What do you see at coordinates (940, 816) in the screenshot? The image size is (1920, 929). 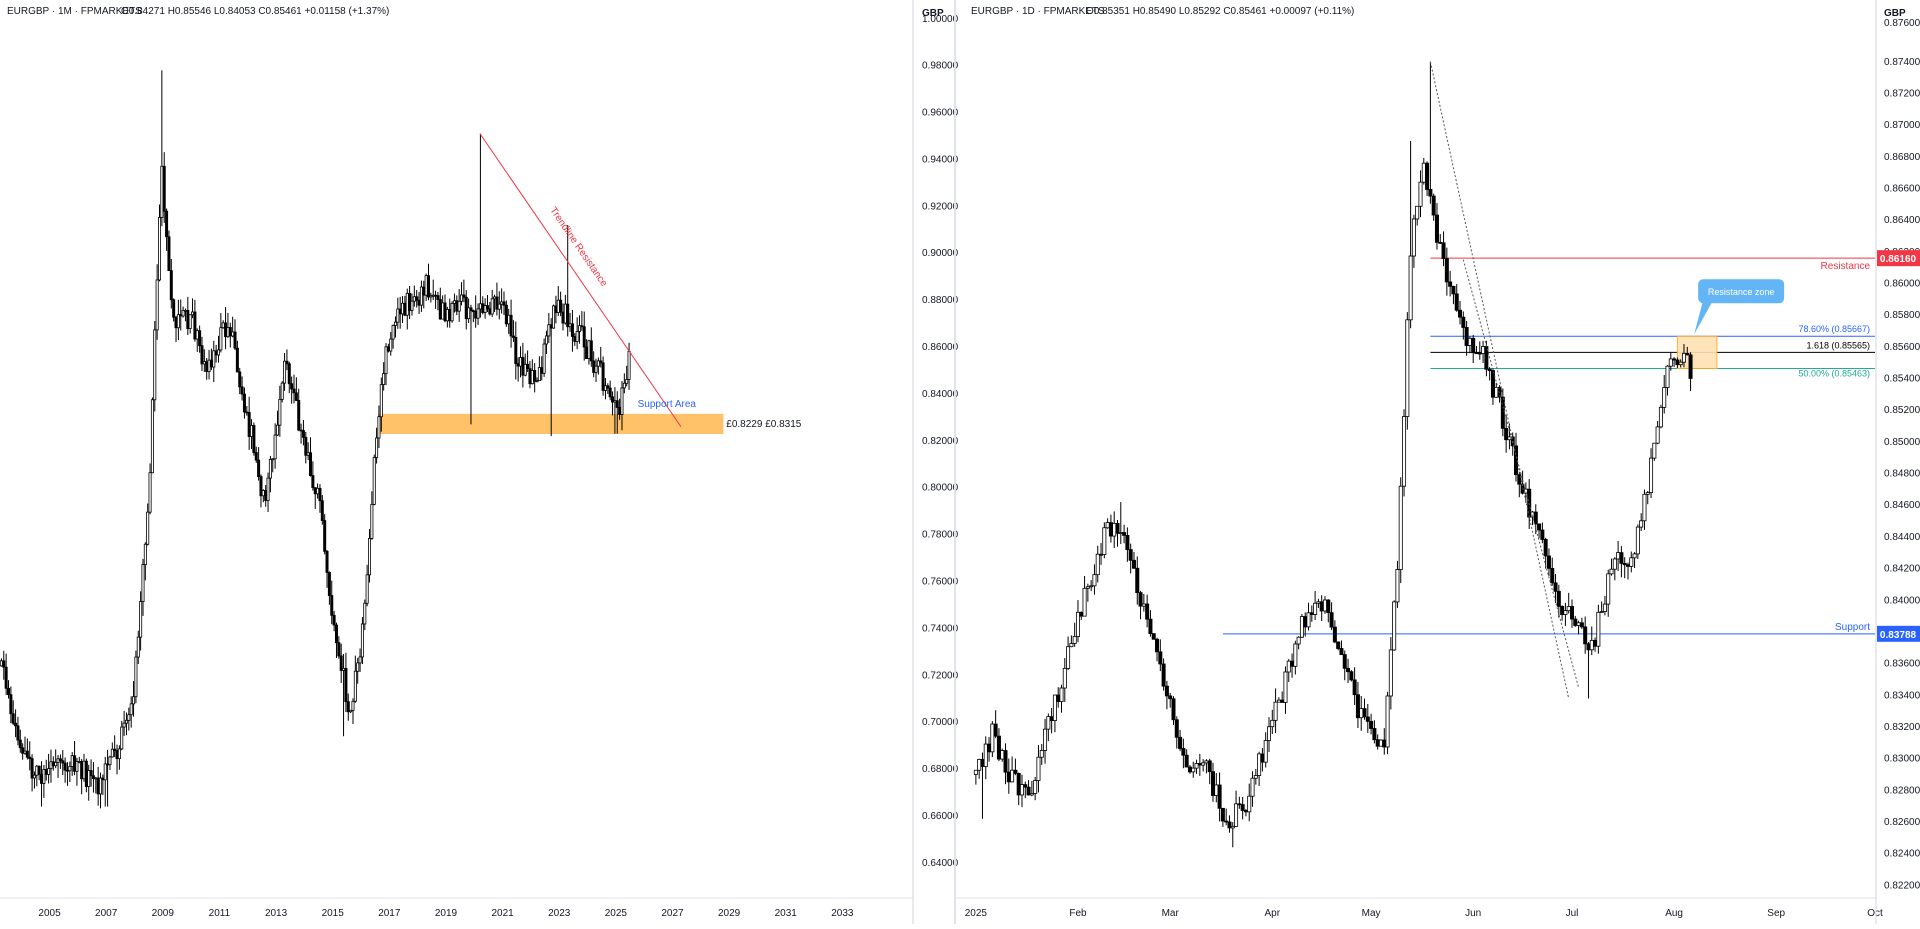 I see `left-y-tick-label: 0.66000` at bounding box center [940, 816].